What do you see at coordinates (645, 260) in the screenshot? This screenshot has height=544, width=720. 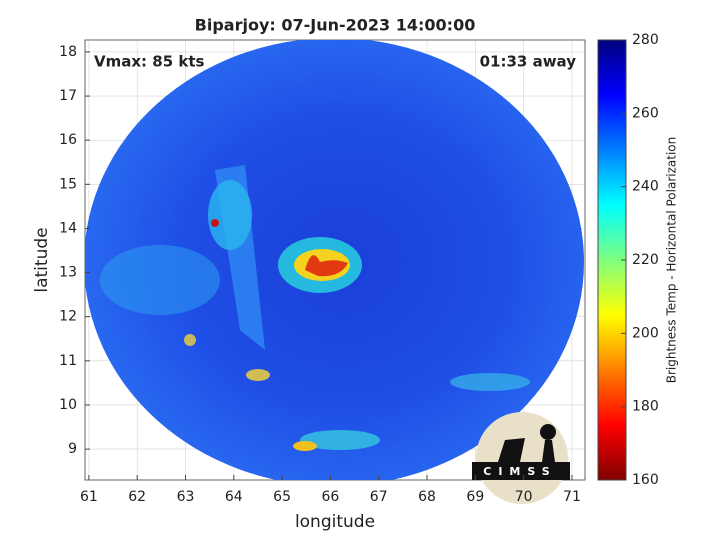 I see `colorbar-tick-label: 220` at bounding box center [645, 260].